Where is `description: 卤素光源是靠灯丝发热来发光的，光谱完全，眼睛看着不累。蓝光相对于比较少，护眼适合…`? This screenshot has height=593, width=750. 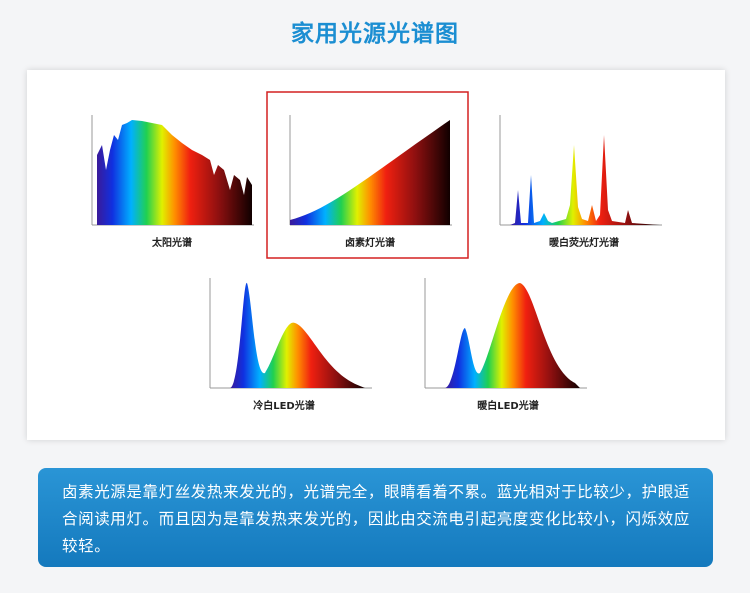
description: 卤素光源是靠灯丝发热来发光的，光谱完全，眼睛看着不累。蓝光相对于比较少，护眼适合… is located at coordinates (376, 519).